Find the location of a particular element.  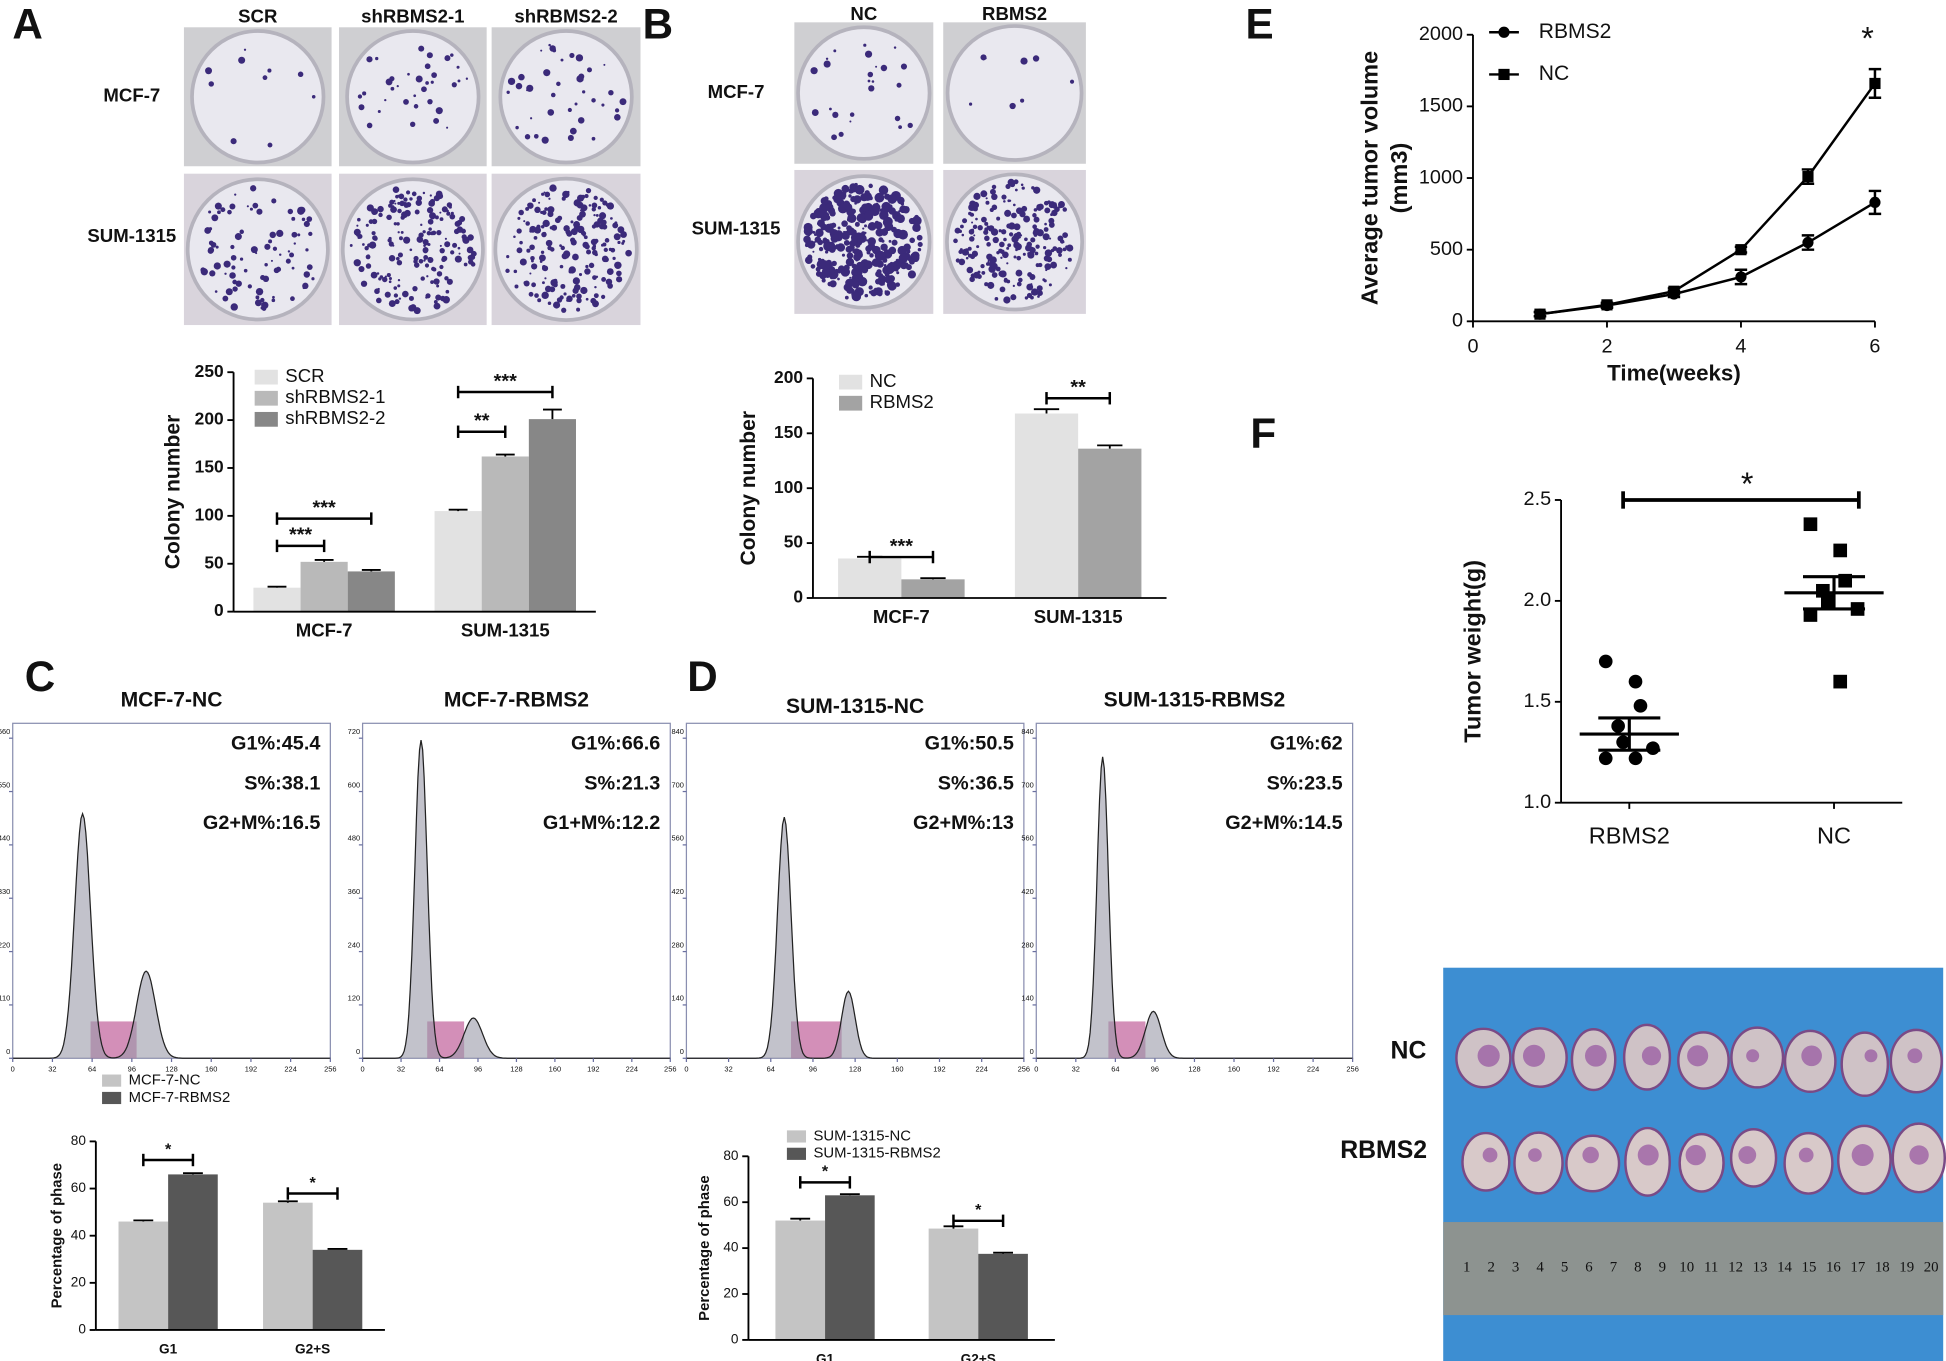

flow-x-tick-label: 96 is located at coordinates (813, 1068).